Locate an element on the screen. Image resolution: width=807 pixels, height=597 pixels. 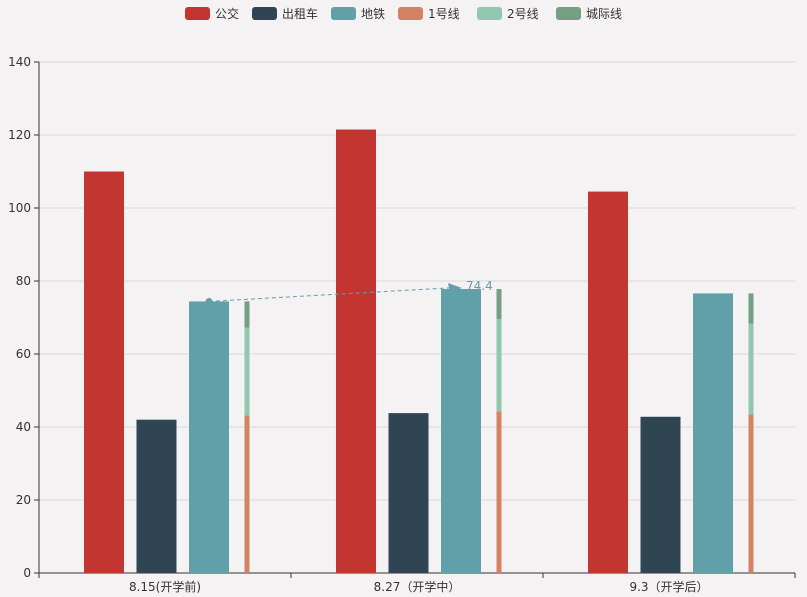
y-tick-label: 100 is located at coordinates (19, 208).